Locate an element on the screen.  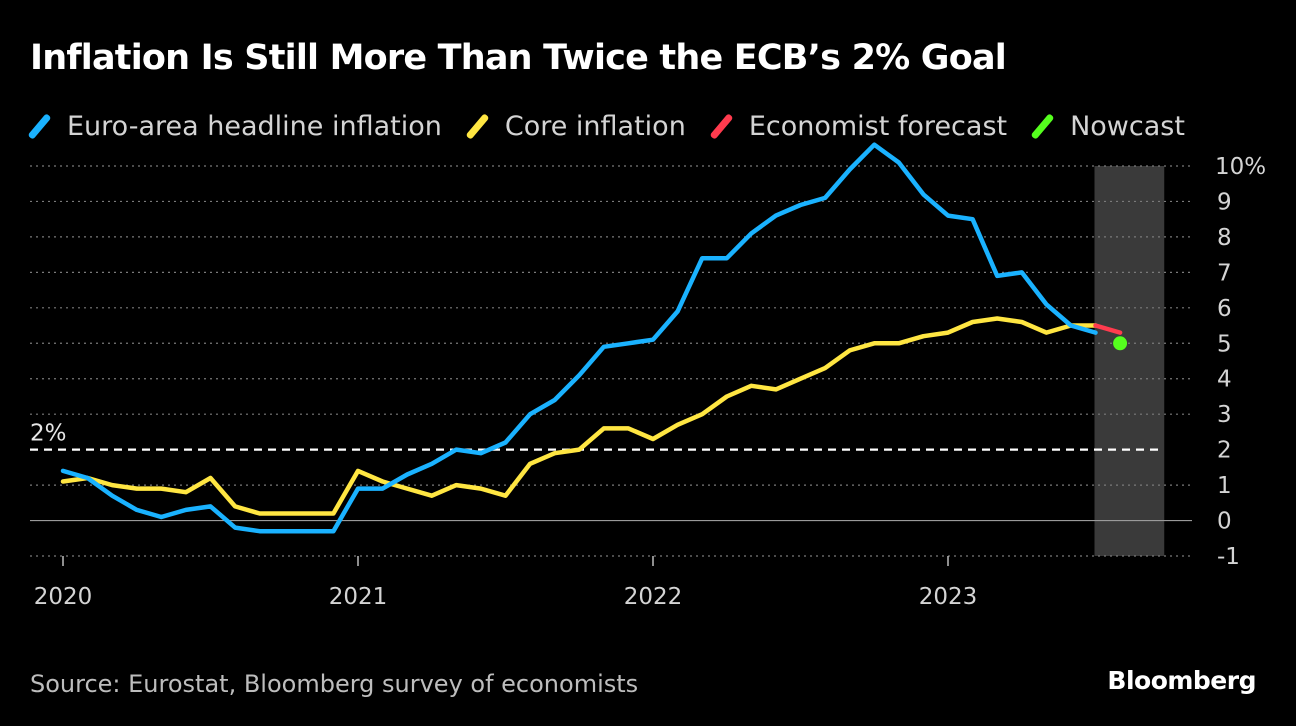
bloomberg-logo: Bloomberg is located at coordinates (1181, 680).